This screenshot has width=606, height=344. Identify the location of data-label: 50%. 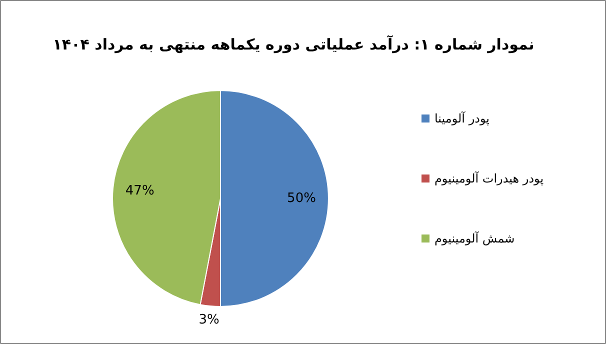
(301, 198).